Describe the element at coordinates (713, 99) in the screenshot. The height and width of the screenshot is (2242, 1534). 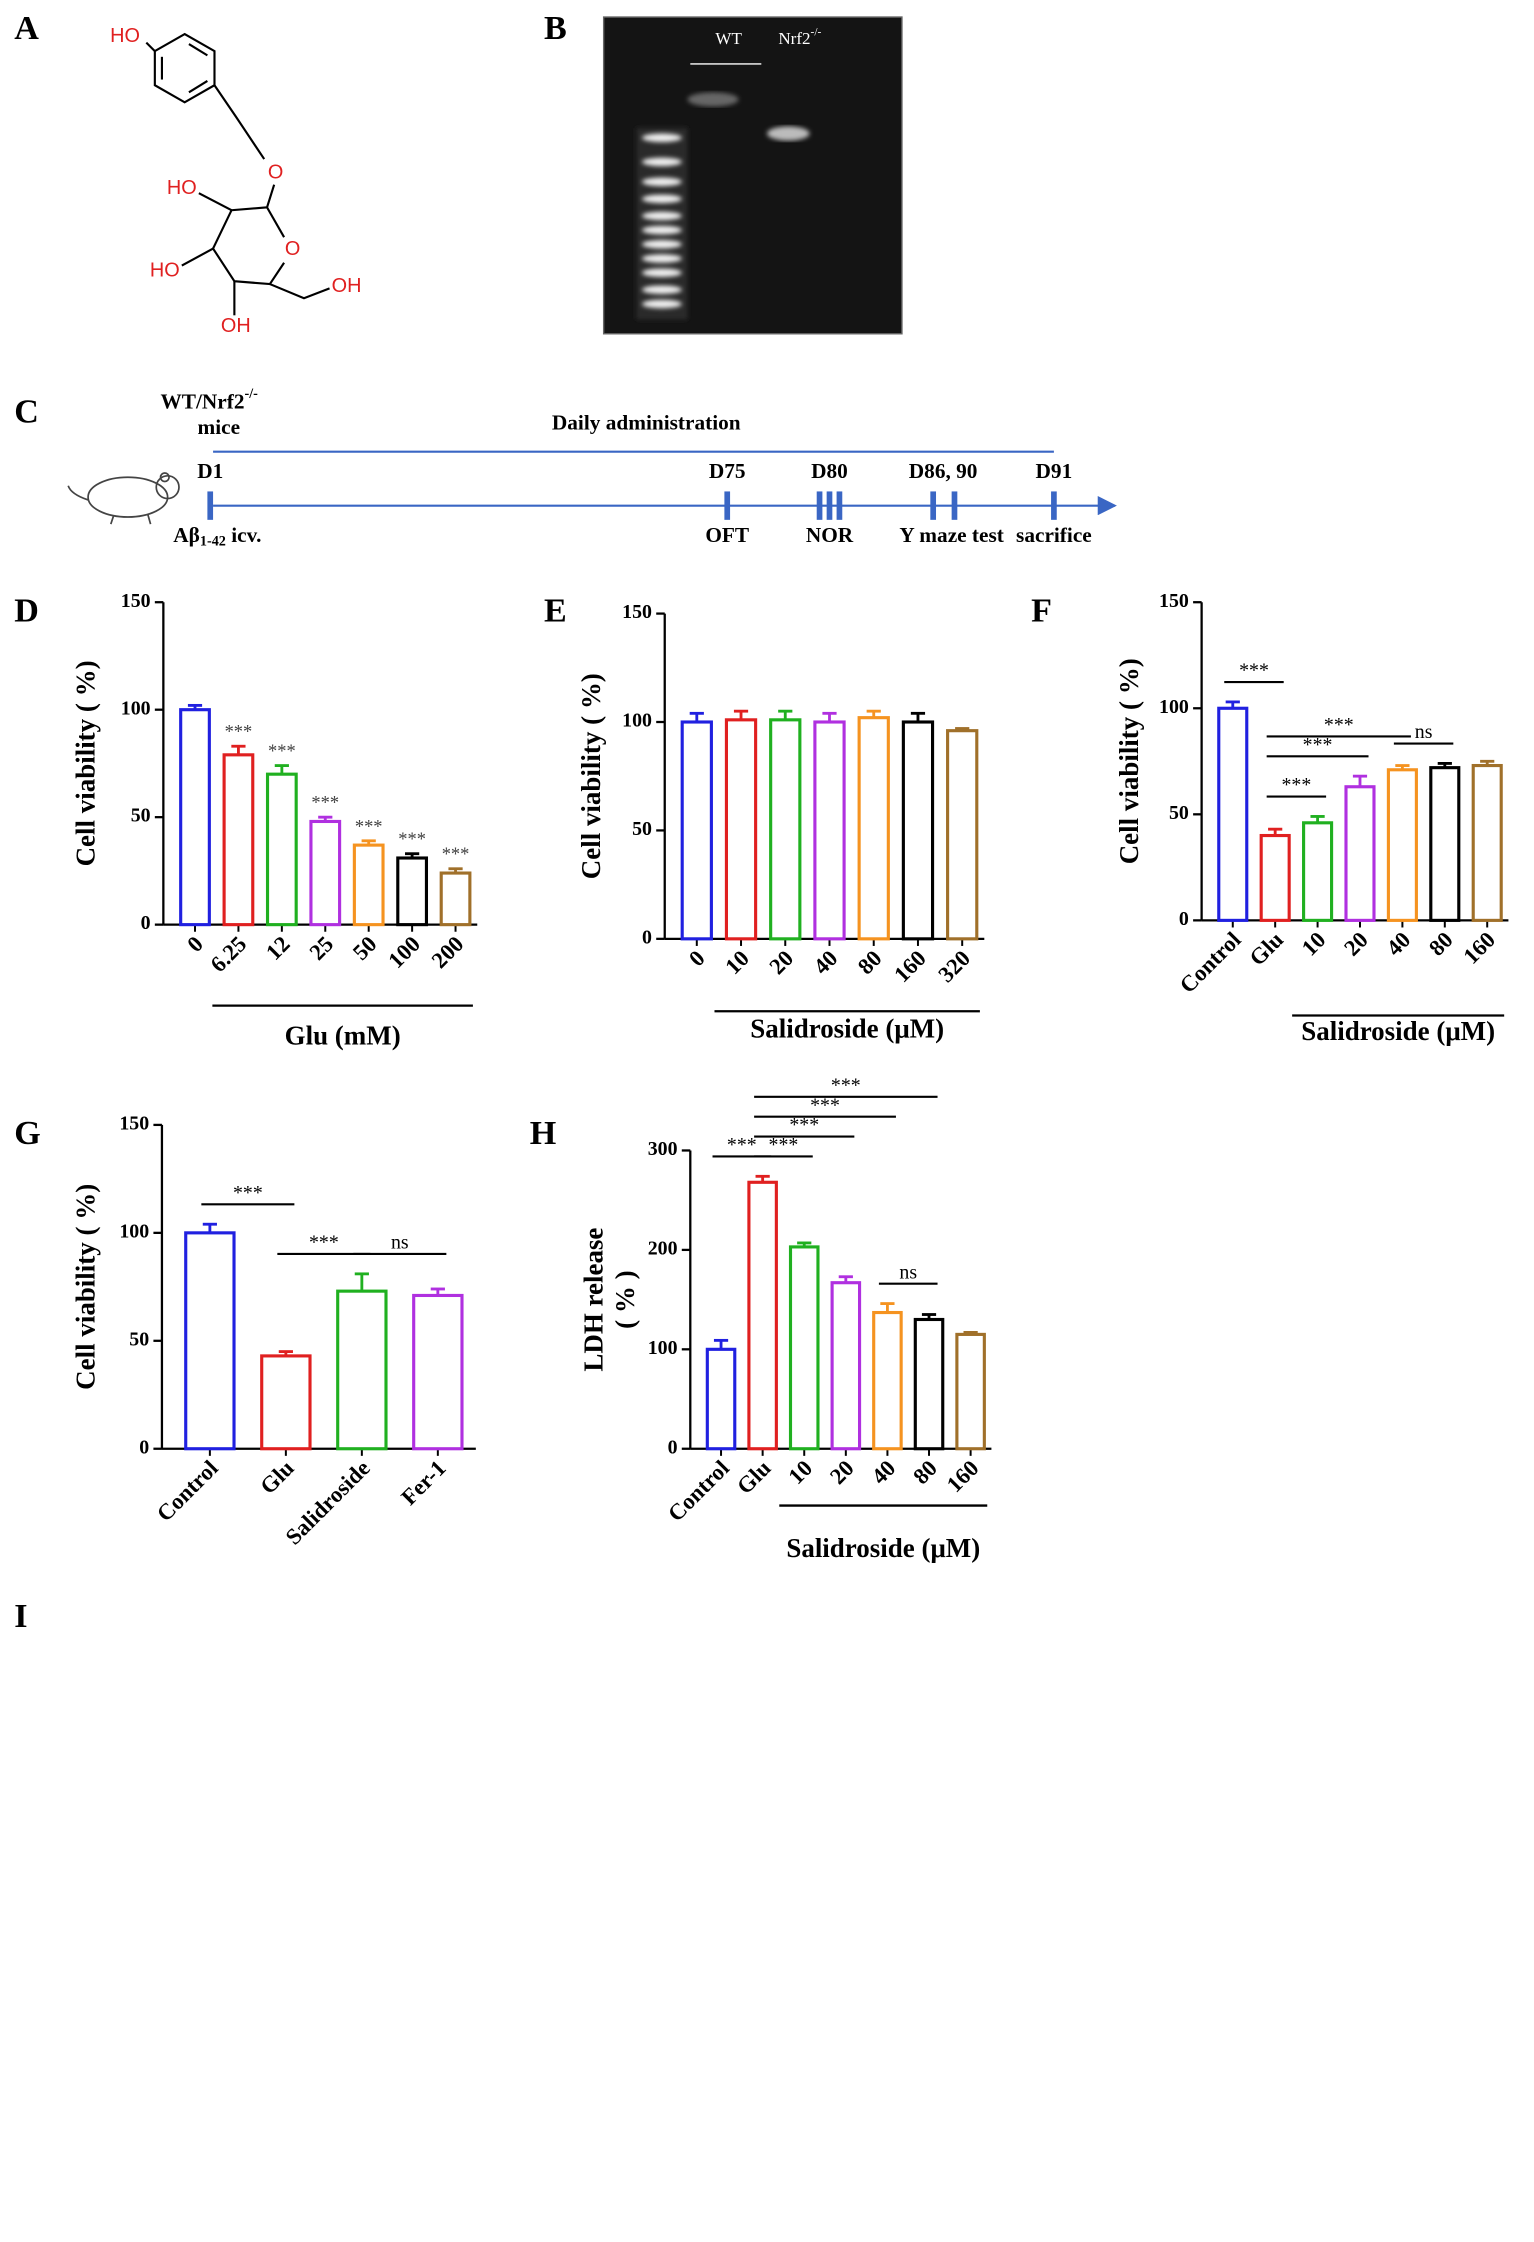
I see `band` at that location.